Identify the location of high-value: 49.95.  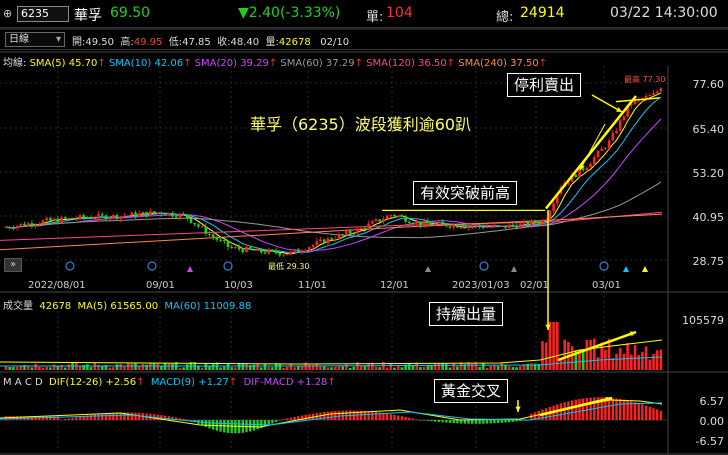
(148, 42).